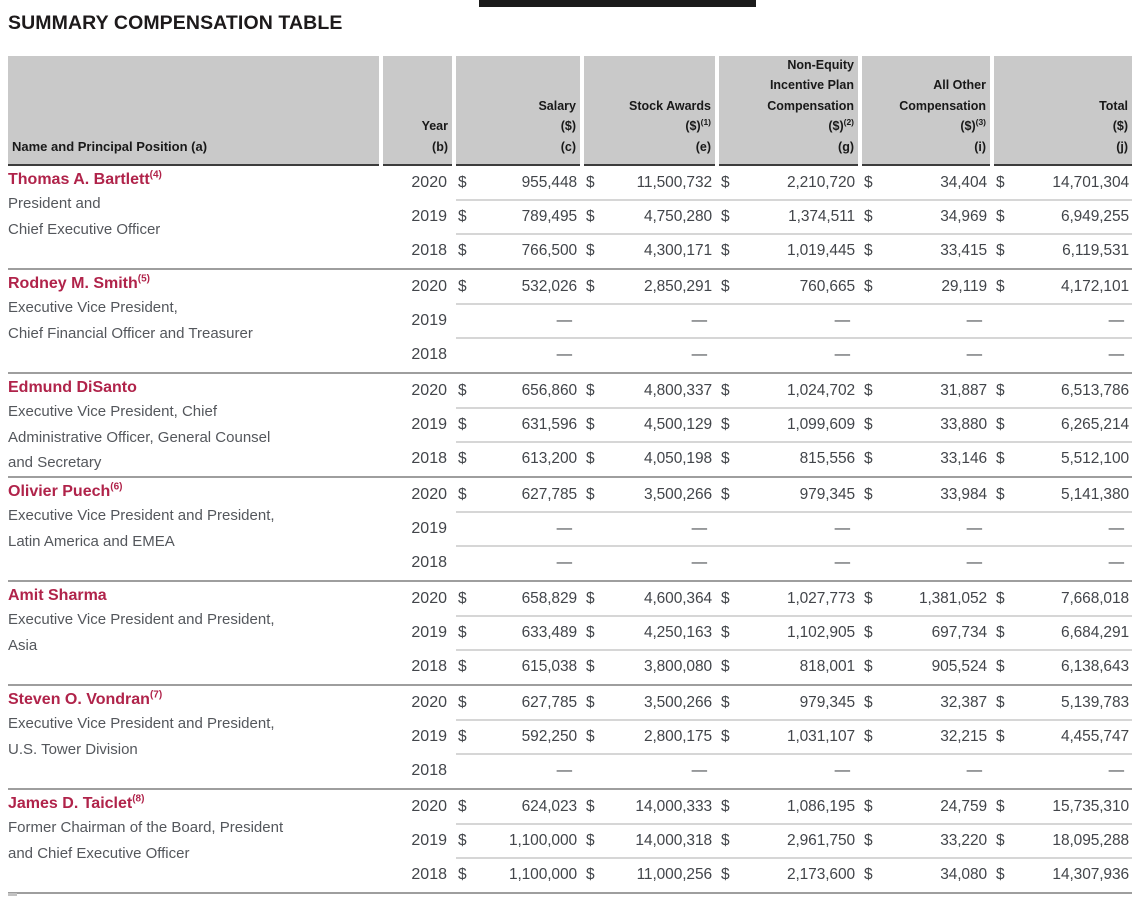 The image size is (1140, 897). What do you see at coordinates (1120, 126) in the screenshot?
I see `header-line: ($)` at bounding box center [1120, 126].